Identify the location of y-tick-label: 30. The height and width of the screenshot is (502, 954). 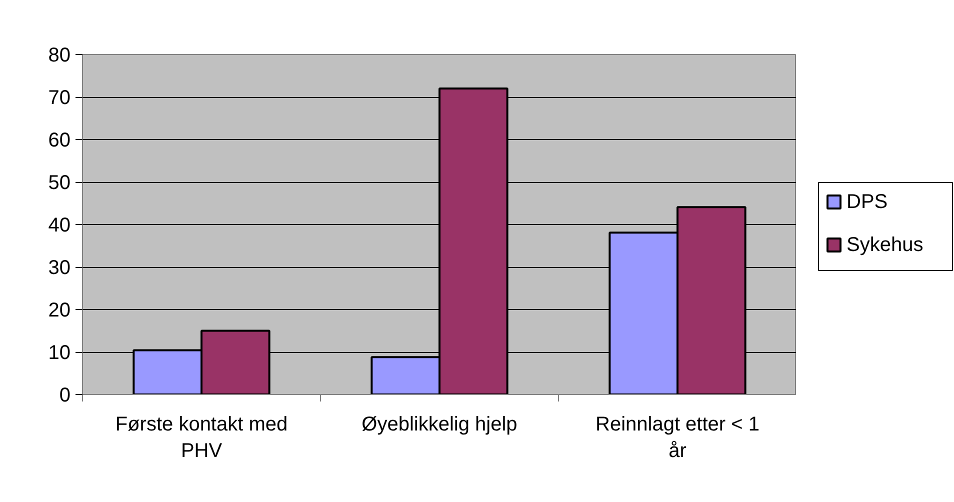
(59, 268).